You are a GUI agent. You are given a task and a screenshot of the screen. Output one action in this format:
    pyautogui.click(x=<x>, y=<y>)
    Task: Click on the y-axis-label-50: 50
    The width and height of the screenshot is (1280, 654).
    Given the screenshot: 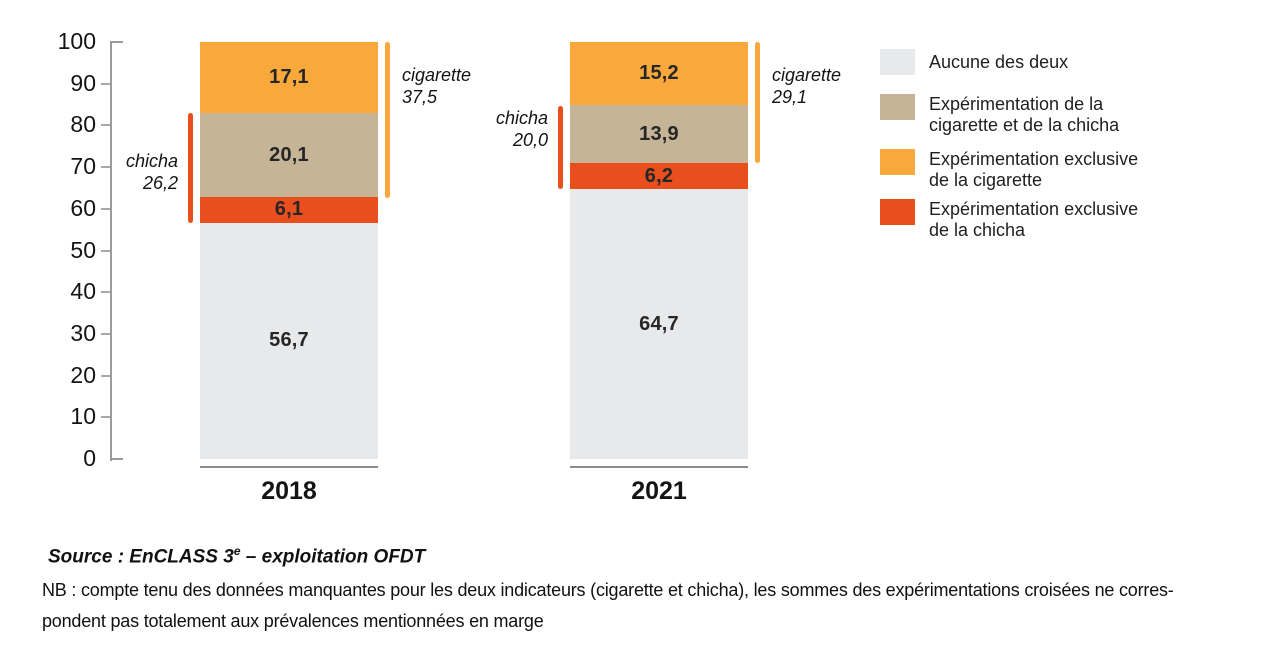 What is the action you would take?
    pyautogui.click(x=83, y=249)
    